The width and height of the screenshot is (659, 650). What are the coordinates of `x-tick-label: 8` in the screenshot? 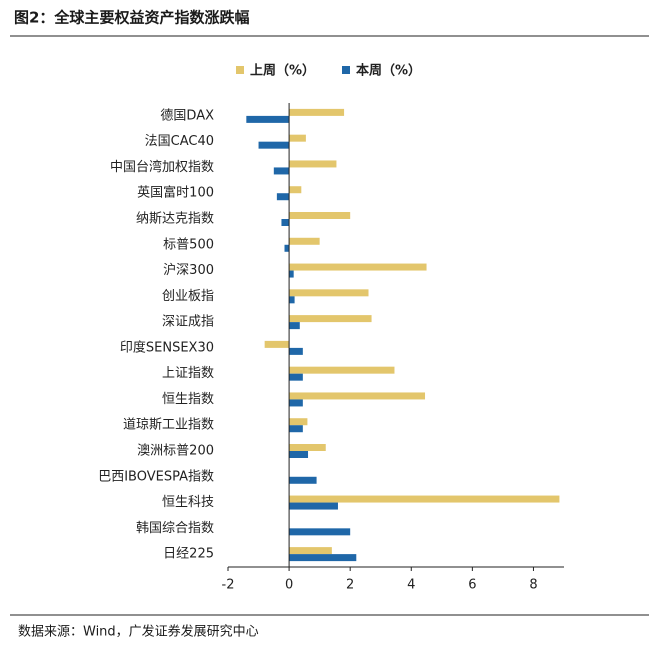 It's located at (533, 585).